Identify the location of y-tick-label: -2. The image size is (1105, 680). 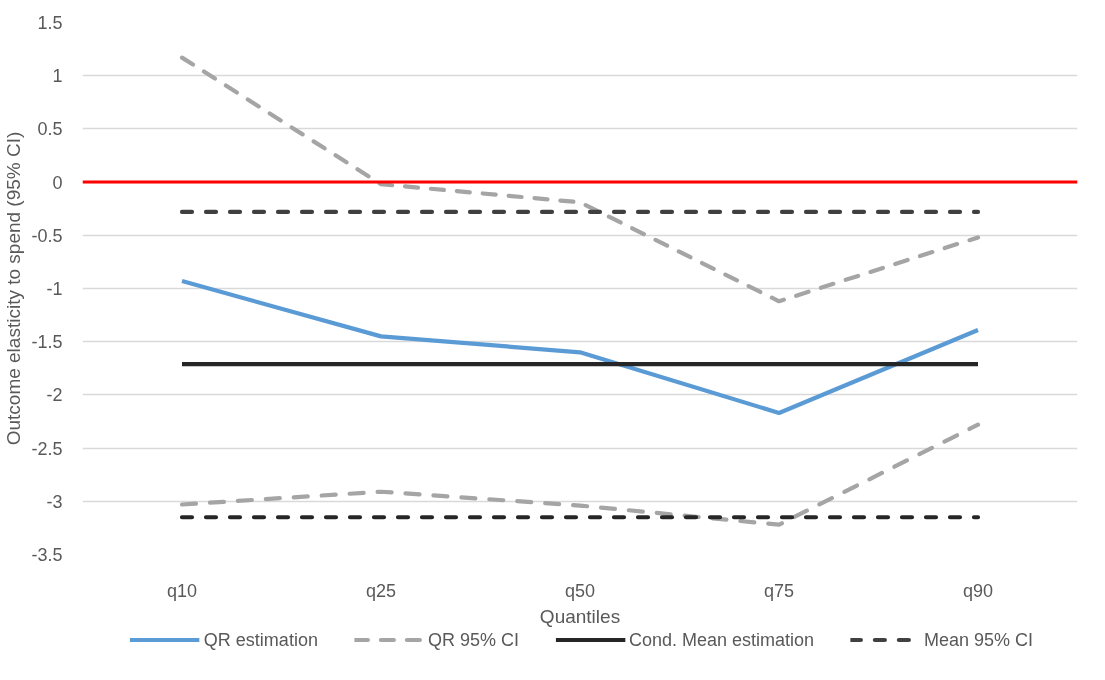
(54, 395).